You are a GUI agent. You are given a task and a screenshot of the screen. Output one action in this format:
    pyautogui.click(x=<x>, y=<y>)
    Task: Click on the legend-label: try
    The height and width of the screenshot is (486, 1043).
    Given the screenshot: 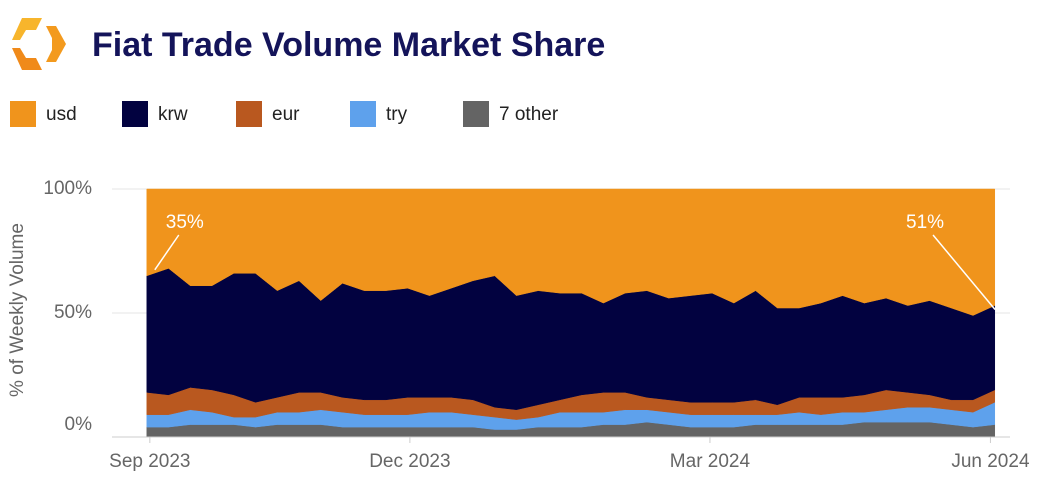 What is the action you would take?
    pyautogui.click(x=397, y=114)
    